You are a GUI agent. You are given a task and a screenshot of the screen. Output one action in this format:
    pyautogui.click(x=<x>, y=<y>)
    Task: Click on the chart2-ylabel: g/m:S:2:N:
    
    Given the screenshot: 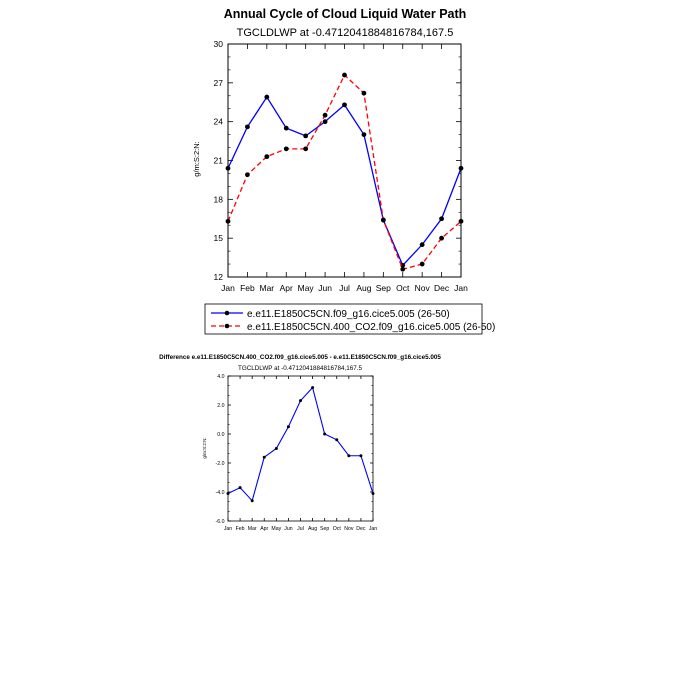 What is the action you would take?
    pyautogui.click(x=204, y=447)
    